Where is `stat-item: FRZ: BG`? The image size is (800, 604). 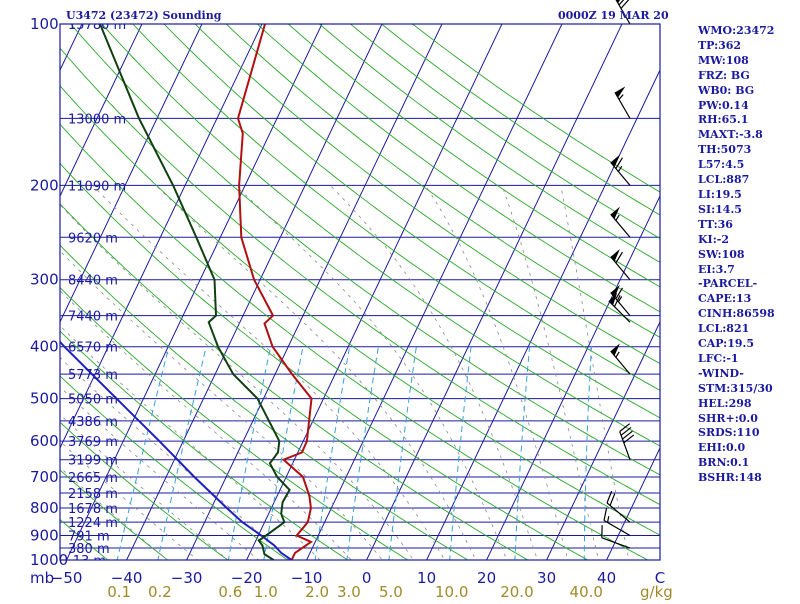 stat-item: FRZ: BG is located at coordinates (748, 76).